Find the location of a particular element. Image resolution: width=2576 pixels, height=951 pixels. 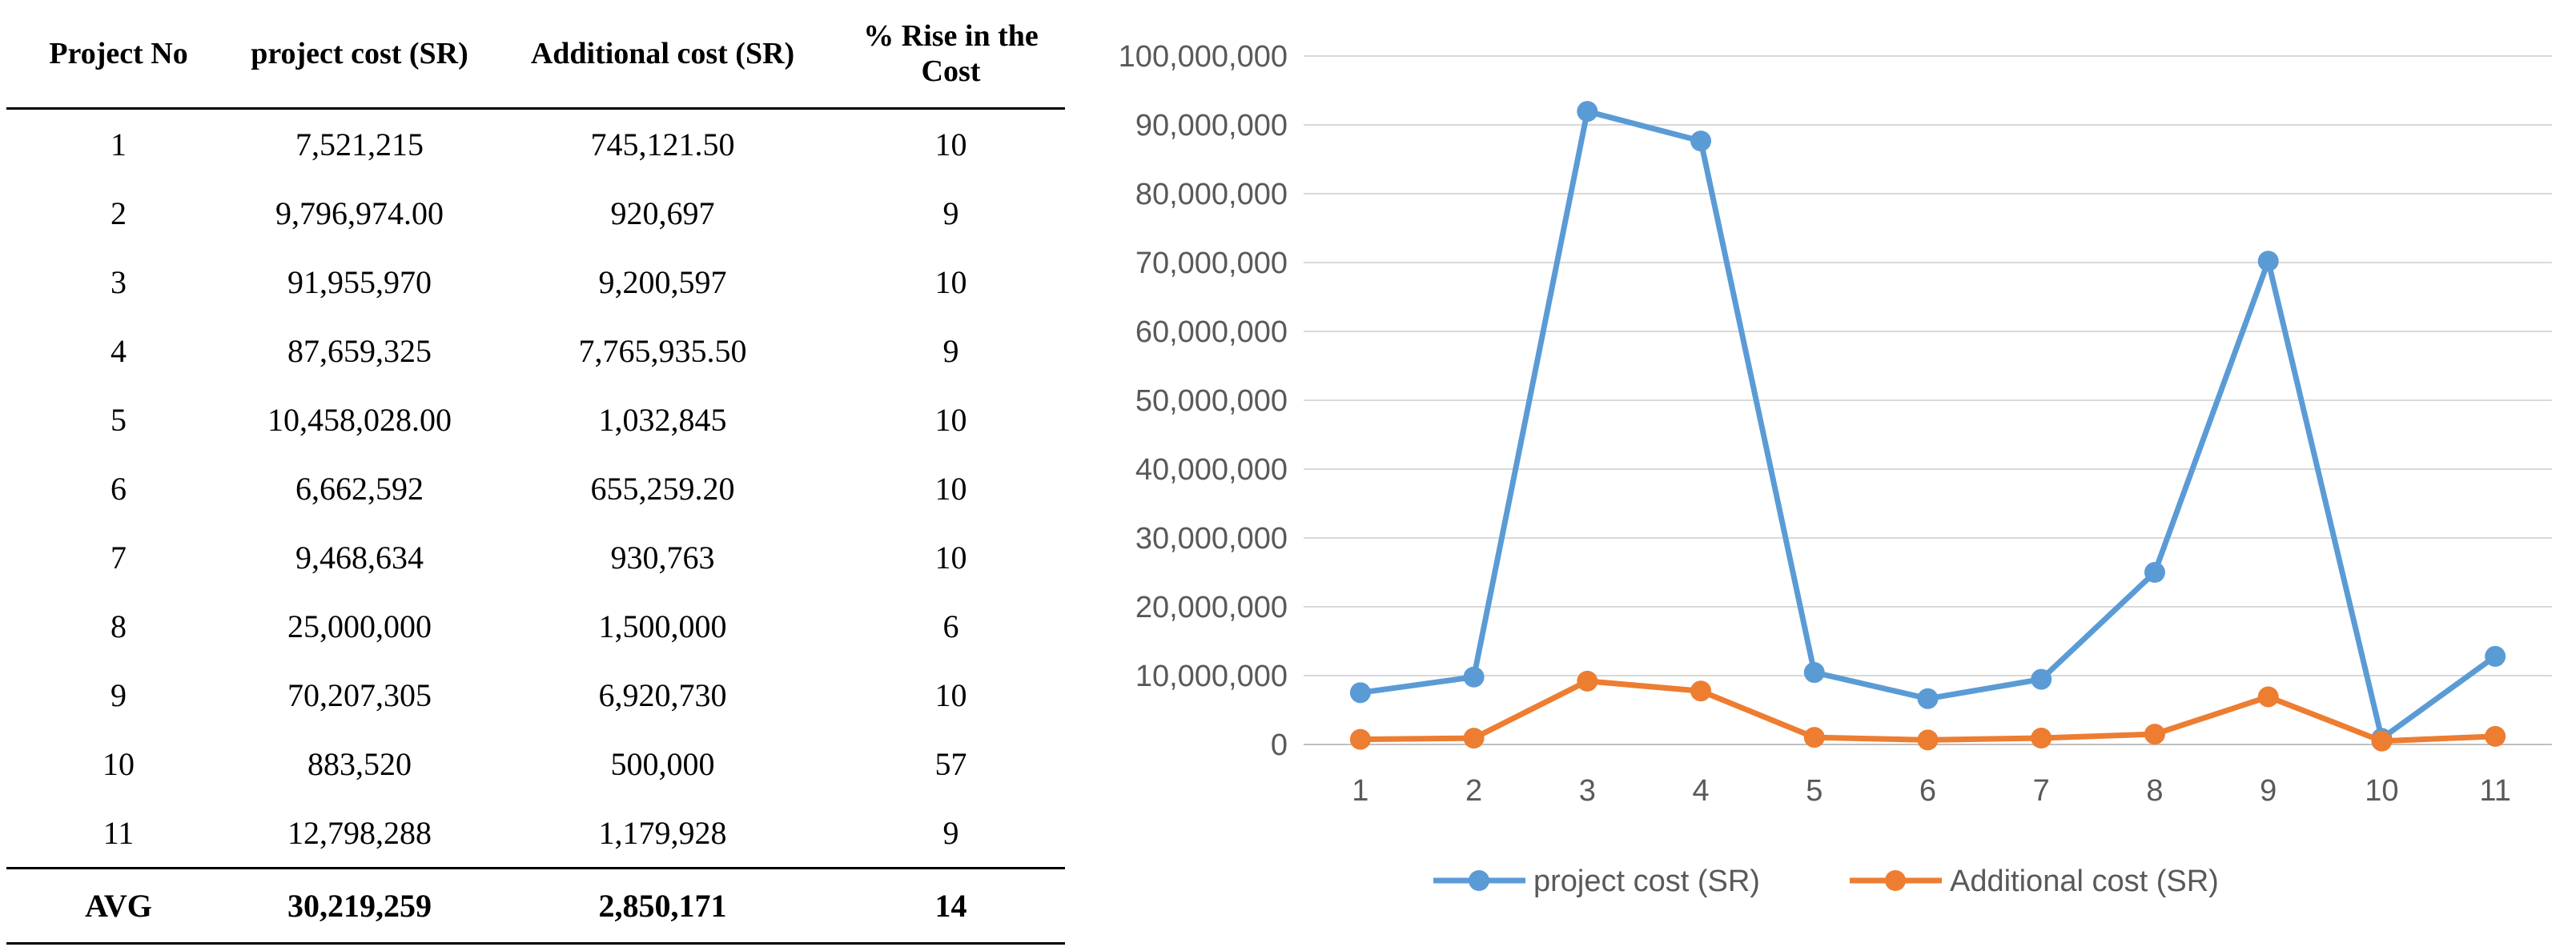

cell-additional-cost: 745,121.50 is located at coordinates (662, 144).